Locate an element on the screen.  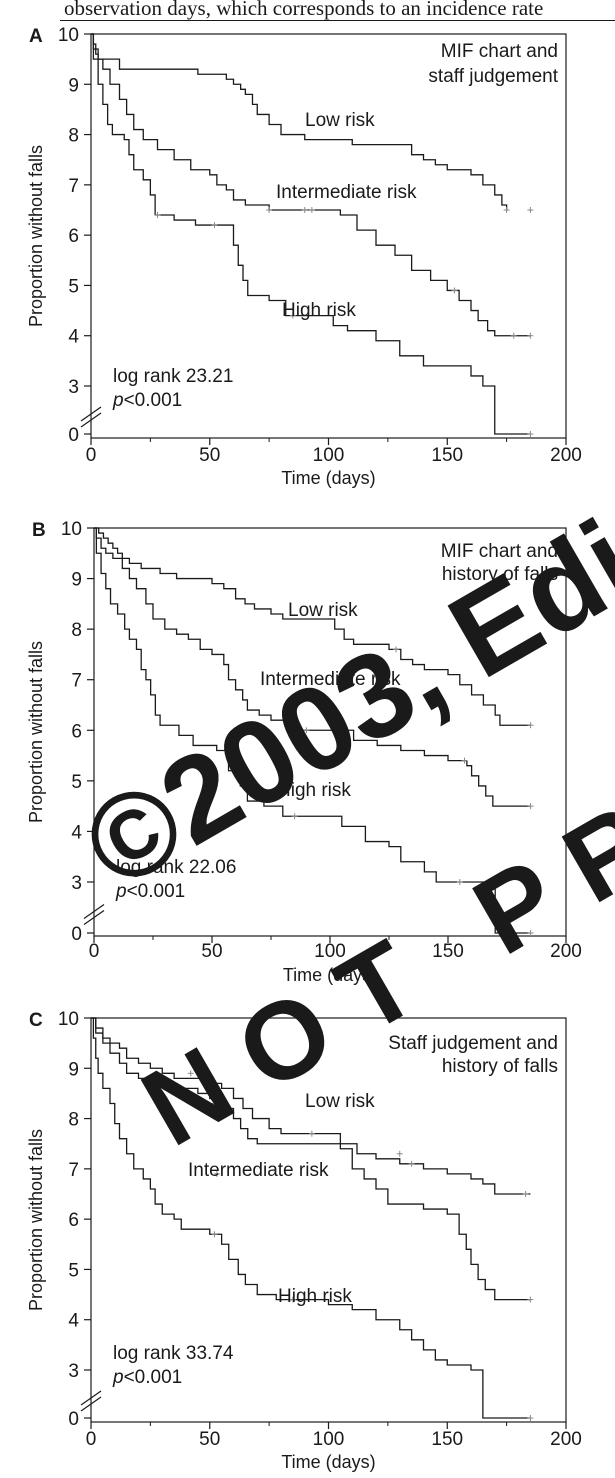
log-rank-stat: log rank 33.74 is located at coordinates (173, 1353).